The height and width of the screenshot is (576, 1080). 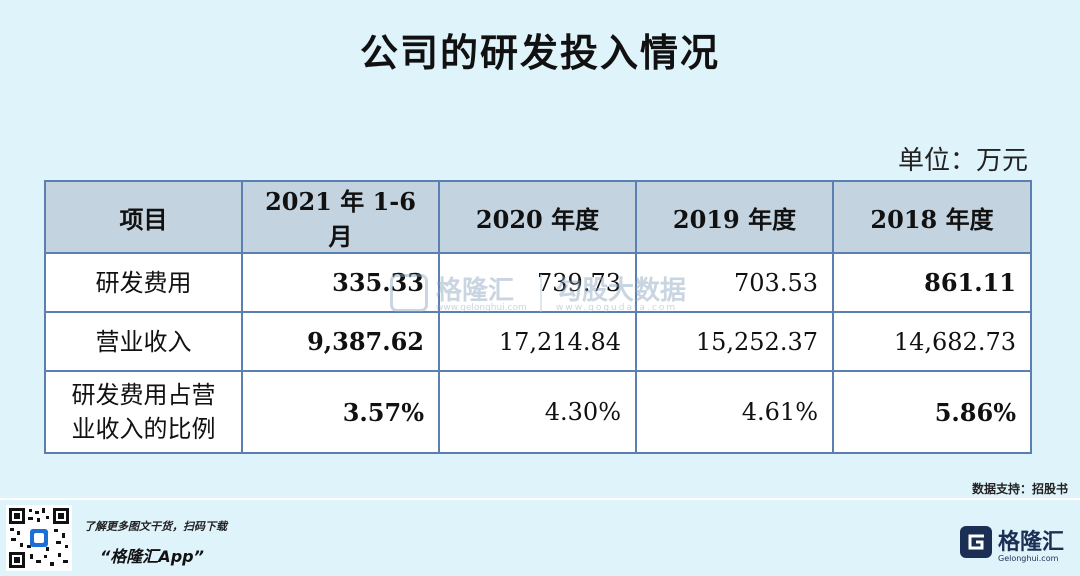 I want to click on table-row: 研发费用占营 业收入的比例 3.57% 4.30% 4.61% 5.86%, so click(x=538, y=412).